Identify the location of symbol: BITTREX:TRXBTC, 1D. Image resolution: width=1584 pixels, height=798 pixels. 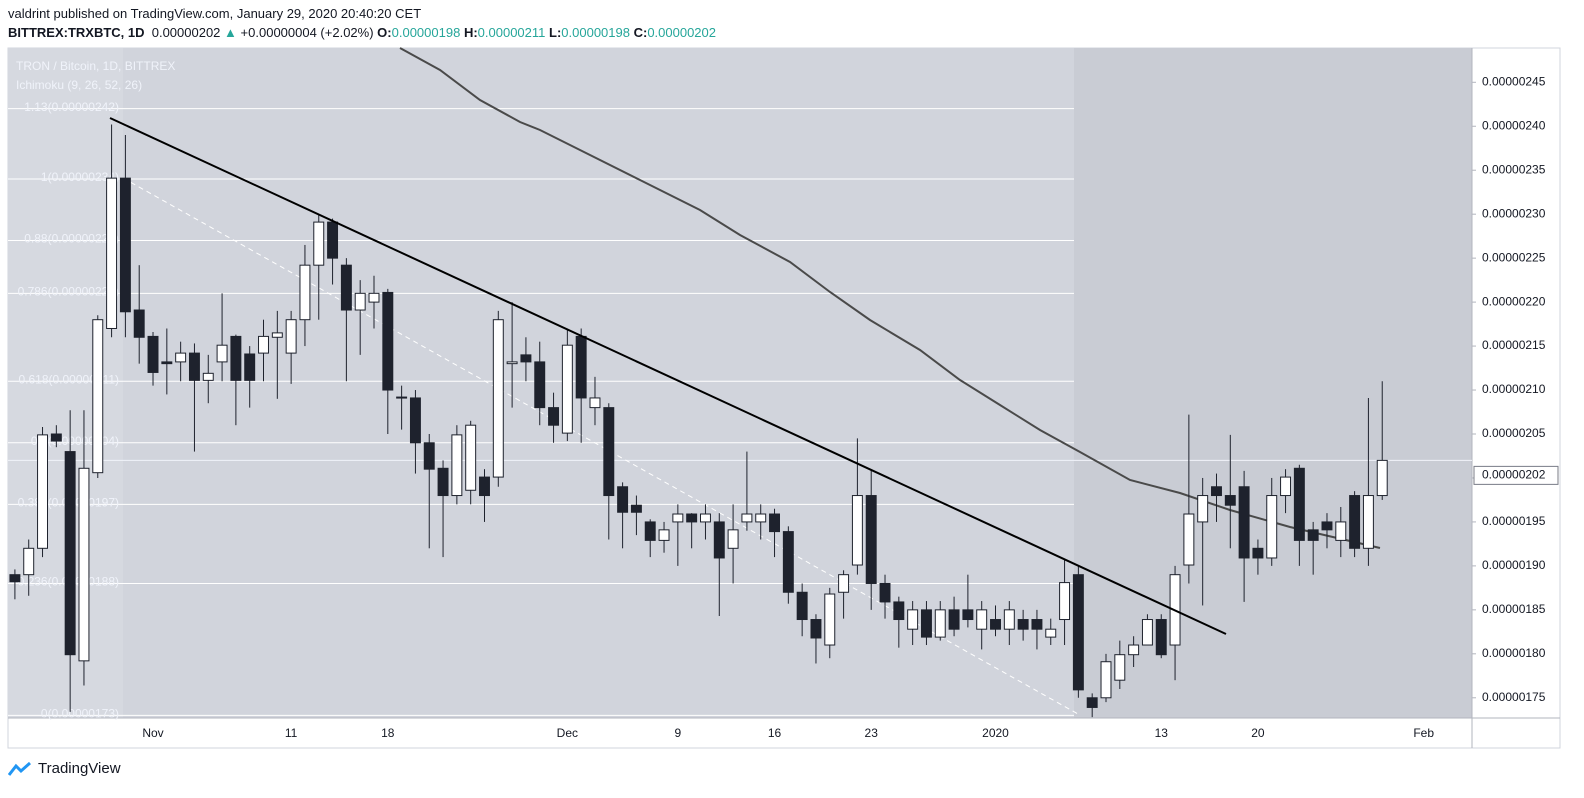
(76, 32).